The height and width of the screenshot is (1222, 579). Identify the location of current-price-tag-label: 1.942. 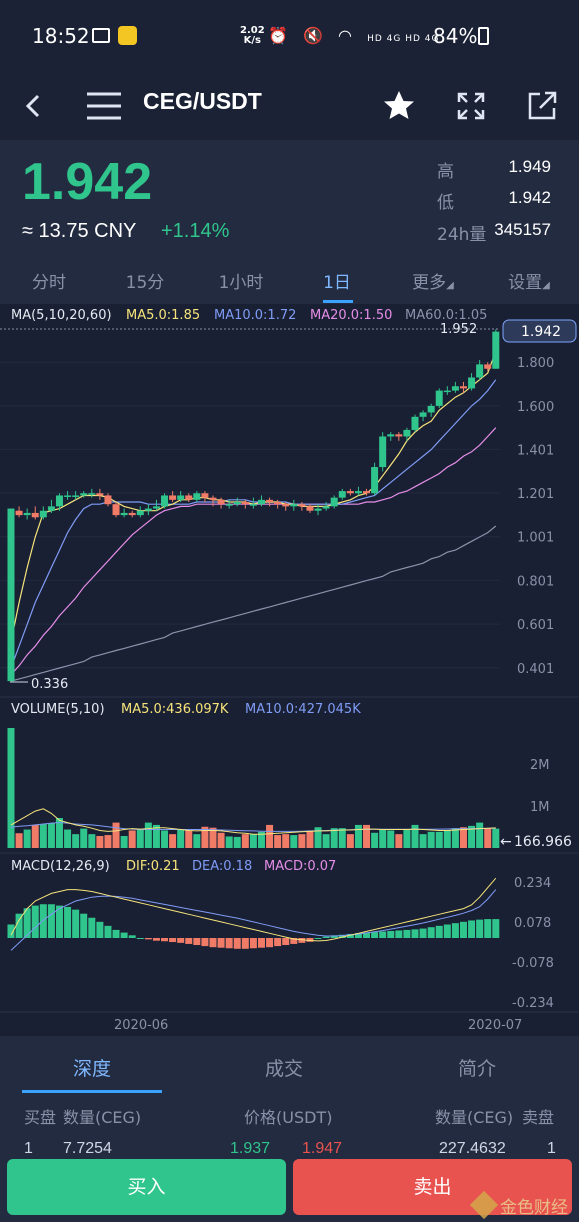
(541, 332).